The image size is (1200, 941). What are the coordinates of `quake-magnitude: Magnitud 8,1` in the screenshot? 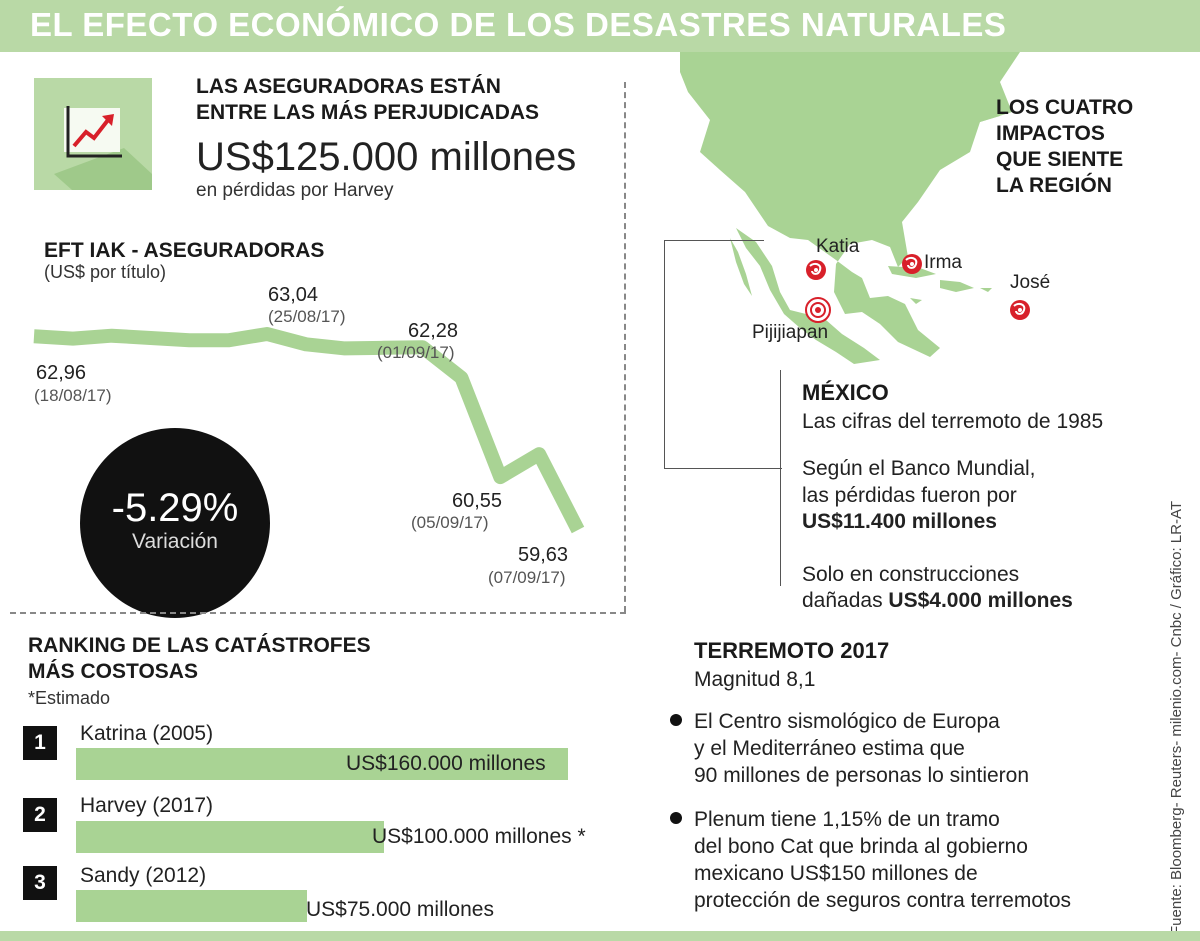 It's located at (755, 679).